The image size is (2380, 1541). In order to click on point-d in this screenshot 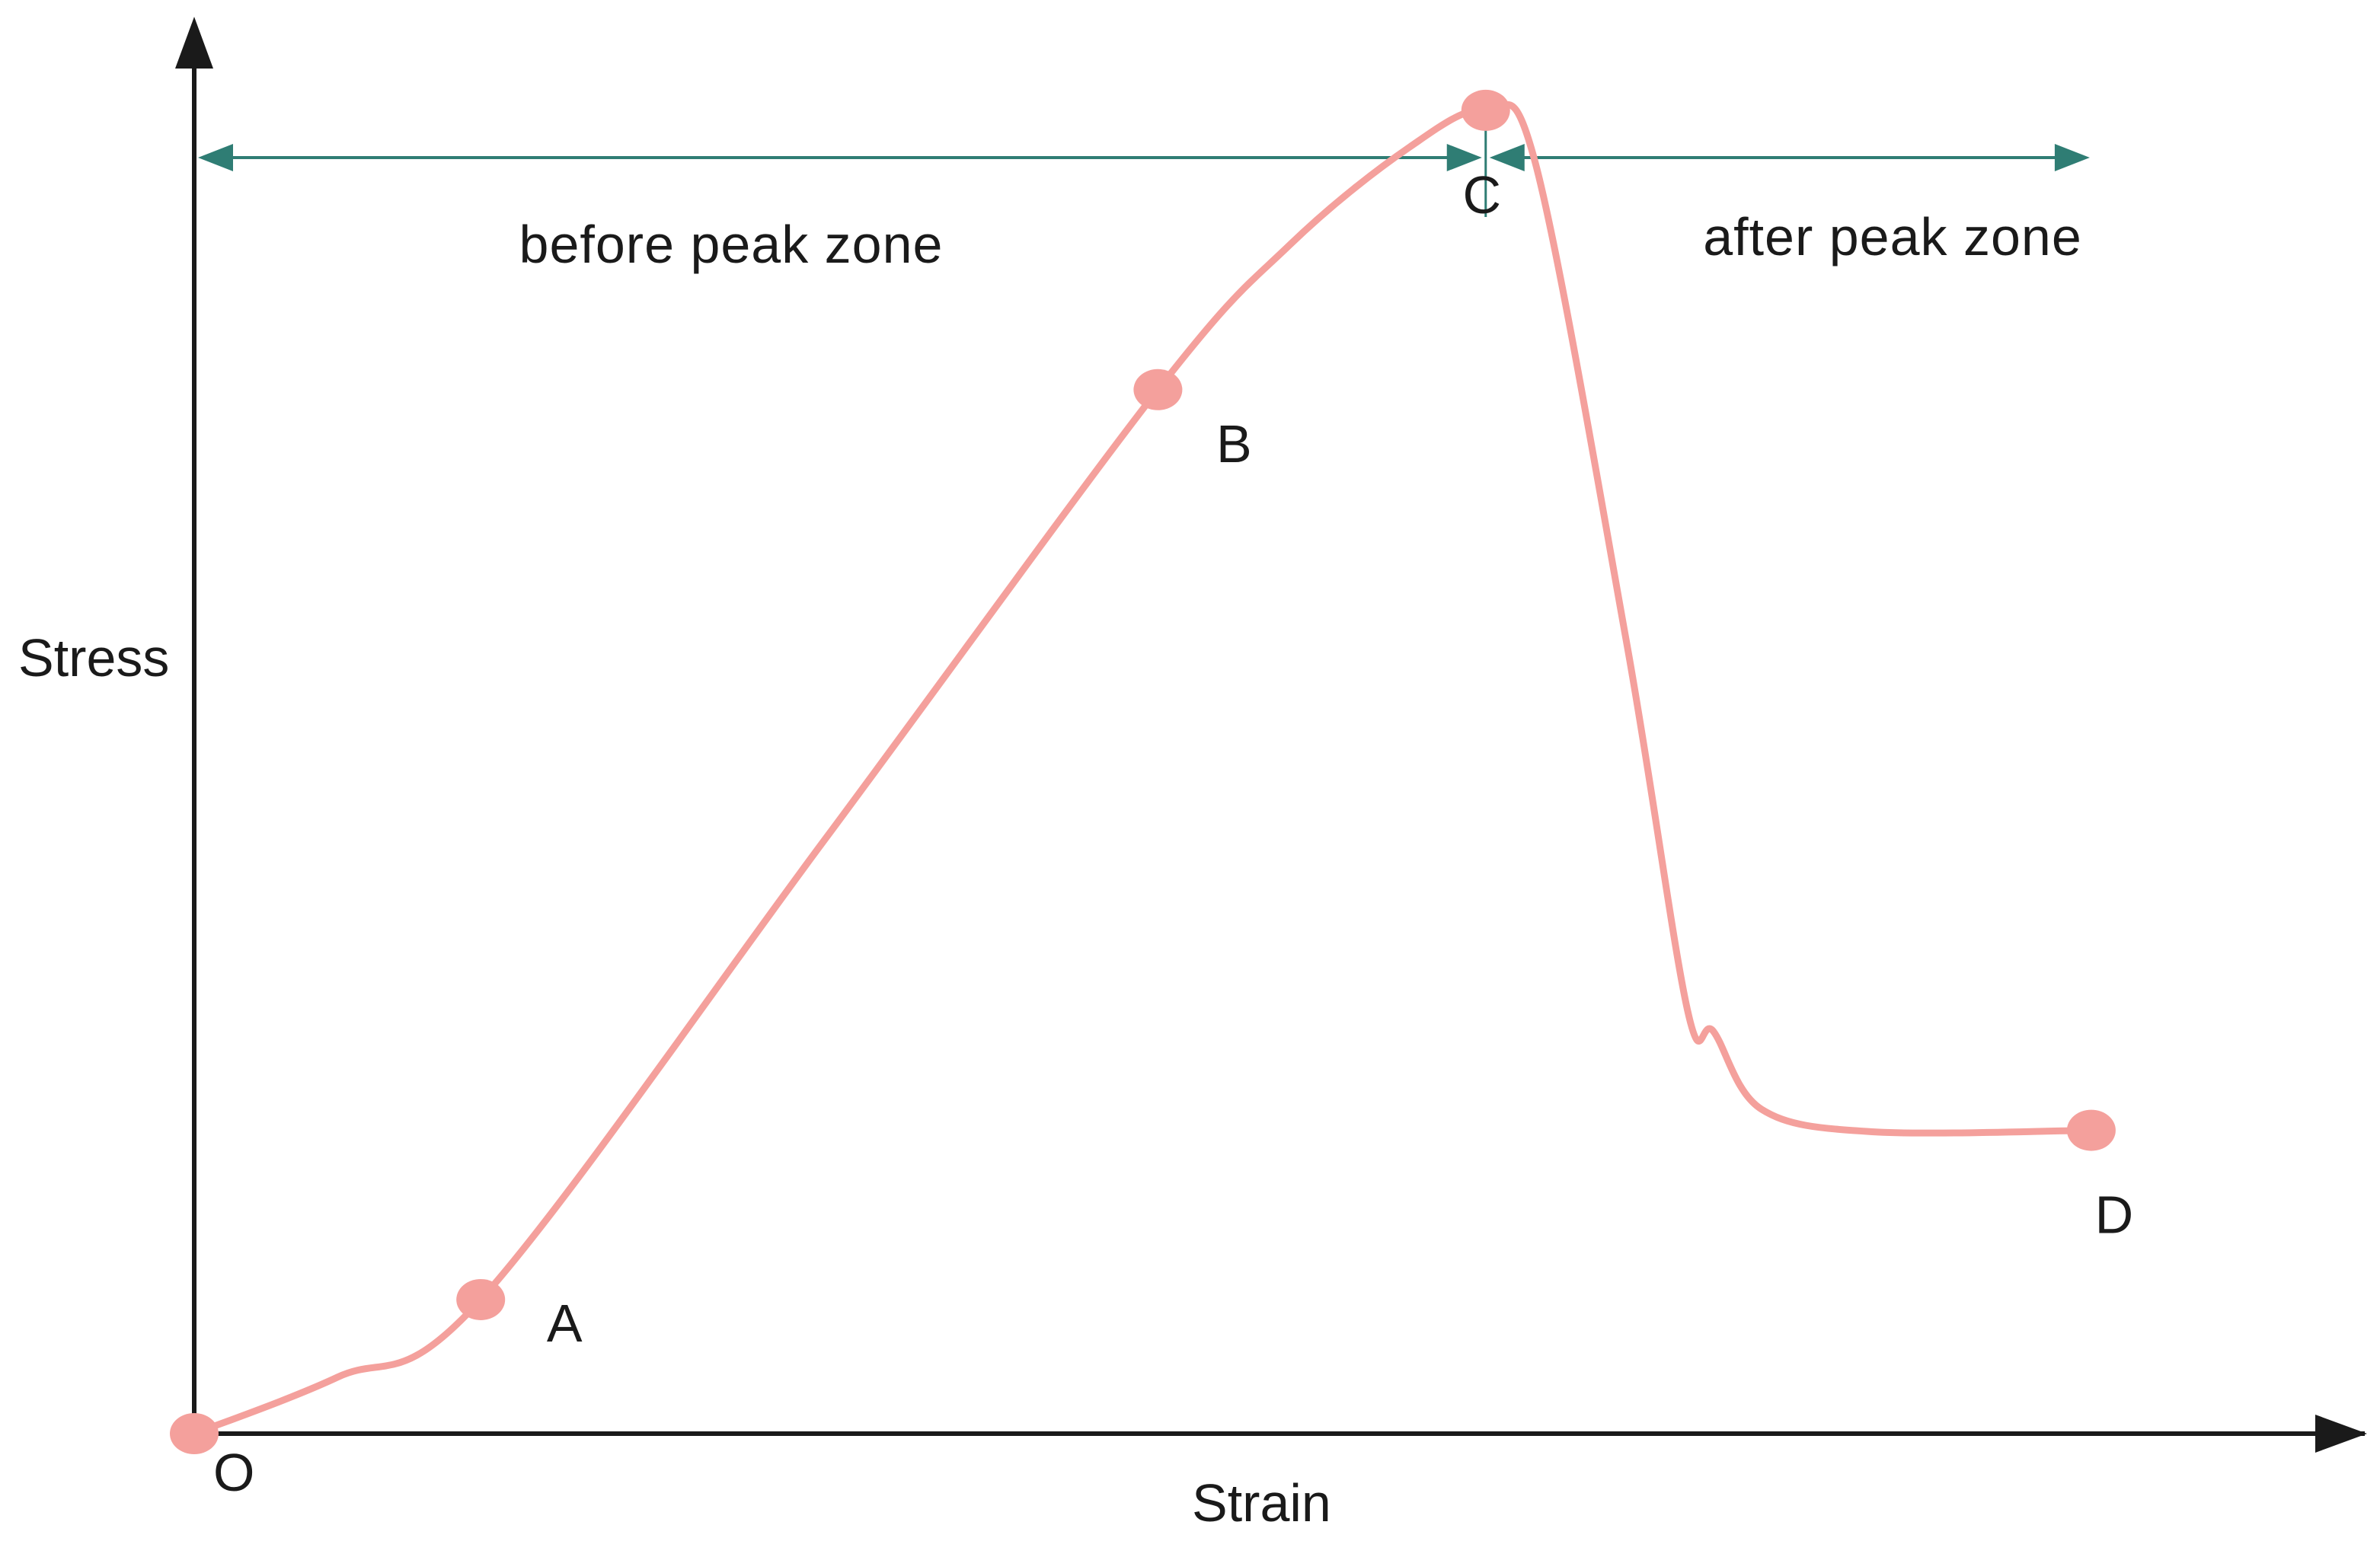, I will do `click(2091, 1130)`.